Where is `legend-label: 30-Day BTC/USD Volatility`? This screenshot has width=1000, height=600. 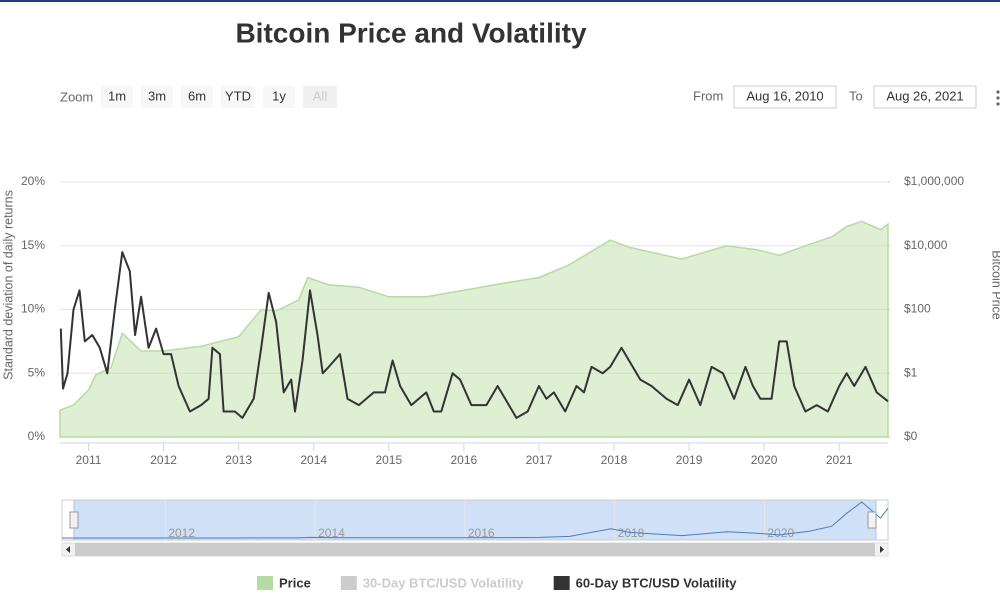
legend-label: 30-Day BTC/USD Volatility is located at coordinates (444, 582).